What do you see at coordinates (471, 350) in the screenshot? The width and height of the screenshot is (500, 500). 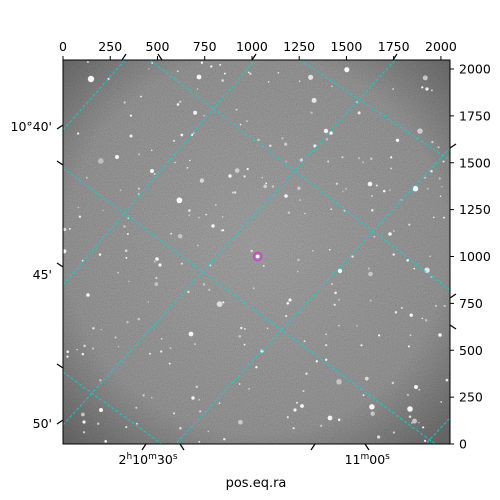 I see `y-tick-label: 500` at bounding box center [471, 350].